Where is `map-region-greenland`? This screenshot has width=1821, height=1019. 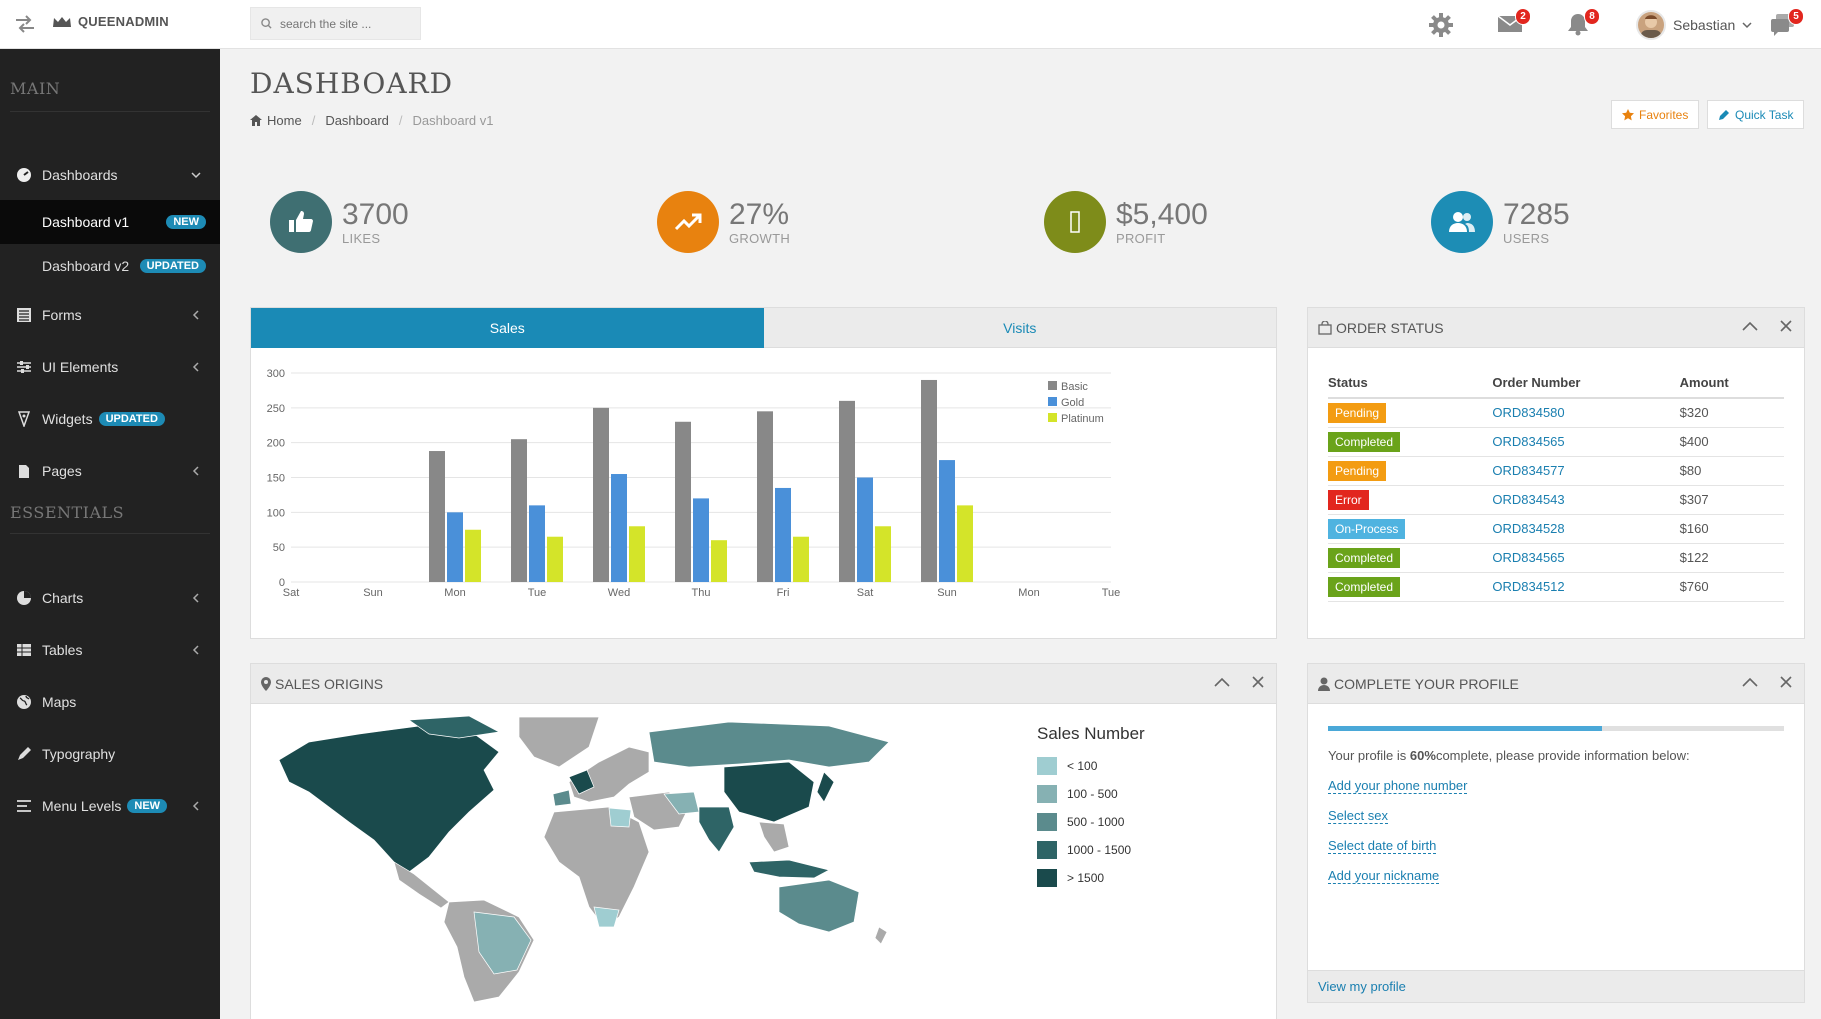 map-region-greenland is located at coordinates (559, 742).